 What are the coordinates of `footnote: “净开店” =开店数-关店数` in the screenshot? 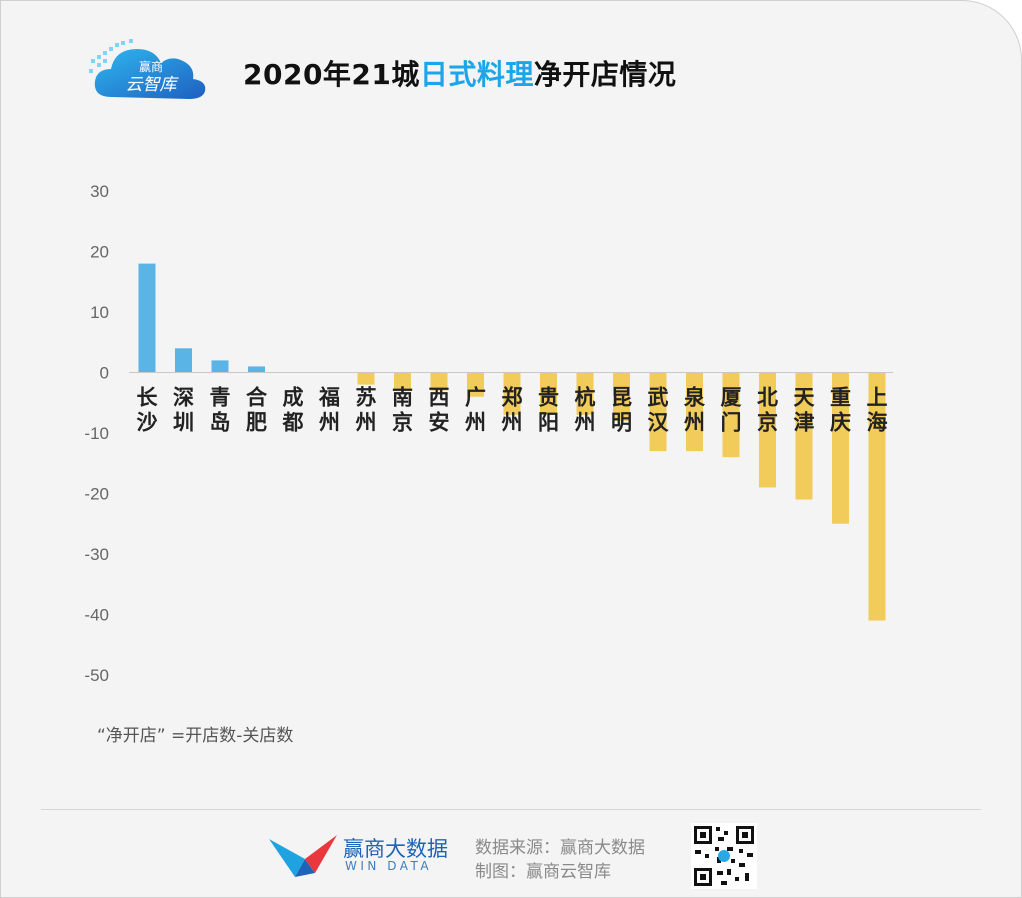 It's located at (195, 736).